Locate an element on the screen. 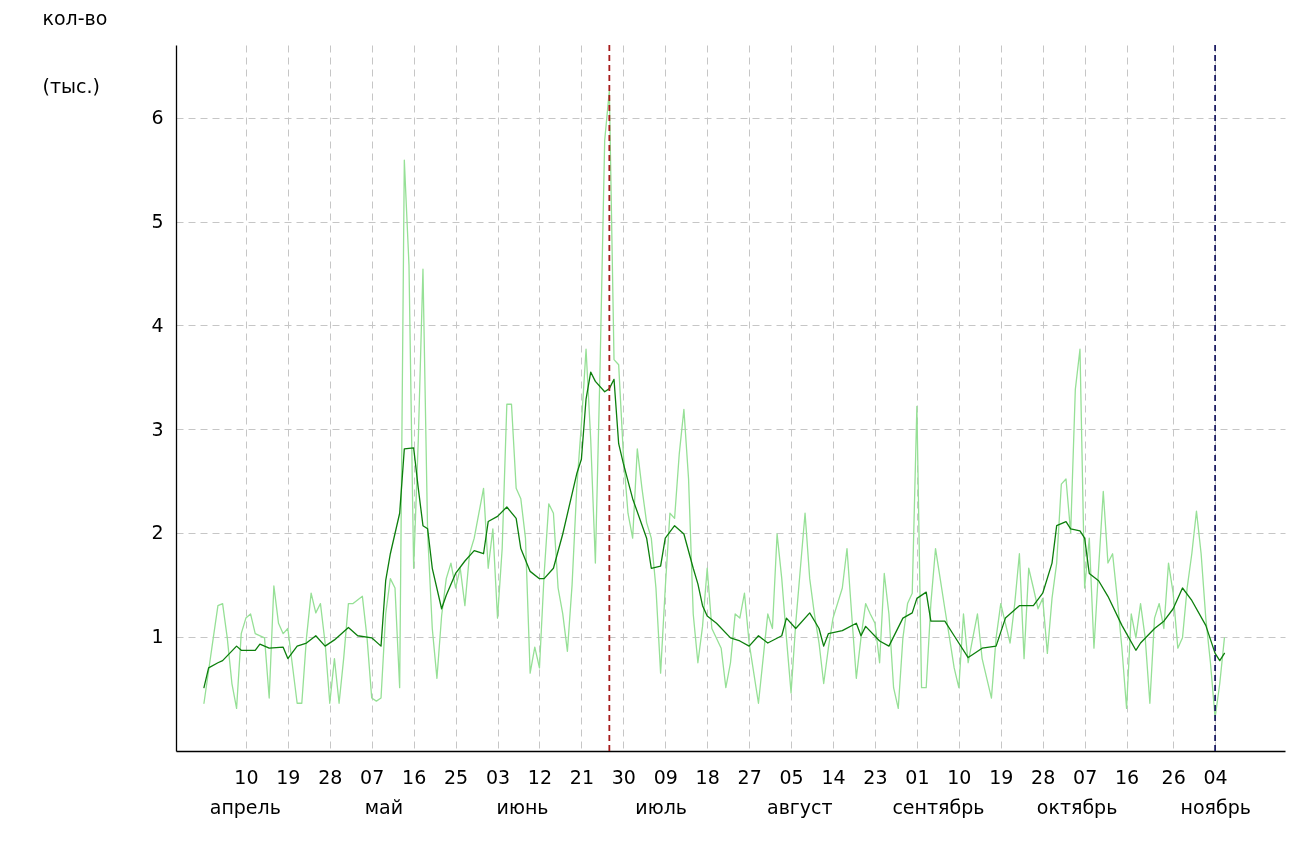 This screenshot has height=843, width=1306. x-tick-label: 18 is located at coordinates (707, 776).